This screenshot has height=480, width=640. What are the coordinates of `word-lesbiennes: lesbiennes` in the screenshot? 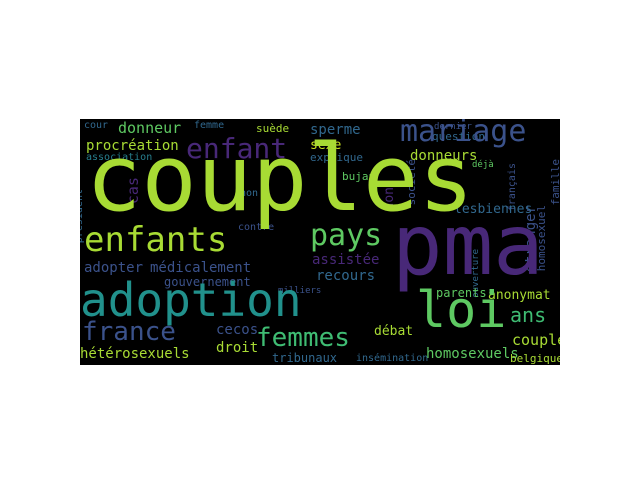 It's located at (493, 209).